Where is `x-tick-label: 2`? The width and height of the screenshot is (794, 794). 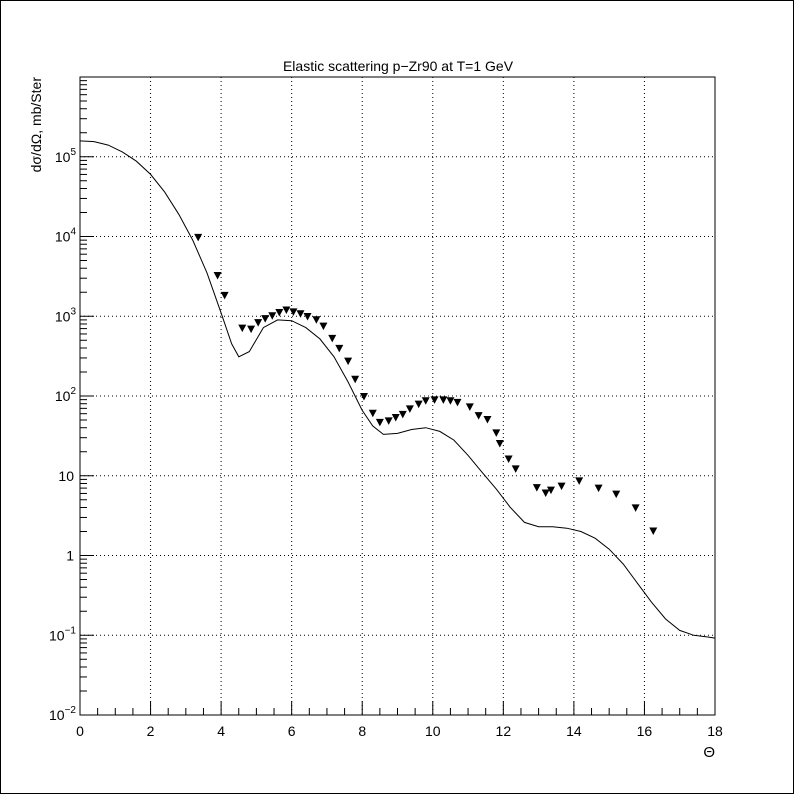
x-tick-label: 2 is located at coordinates (151, 731).